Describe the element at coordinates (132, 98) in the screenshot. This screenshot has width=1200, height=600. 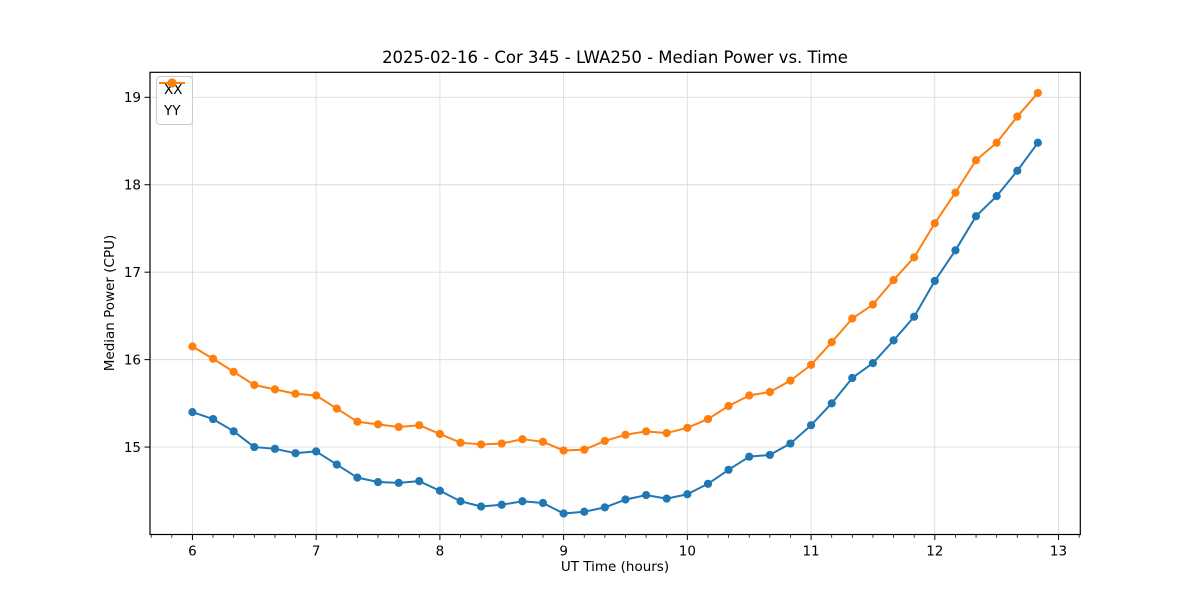
I see `y-tick-label: 19` at that location.